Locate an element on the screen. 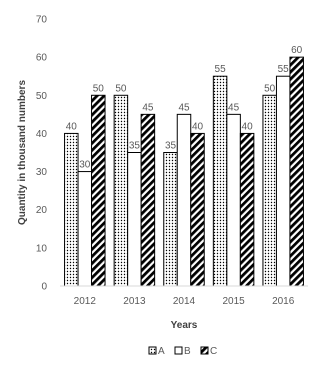  x-tick-label: 2015 is located at coordinates (233, 301).